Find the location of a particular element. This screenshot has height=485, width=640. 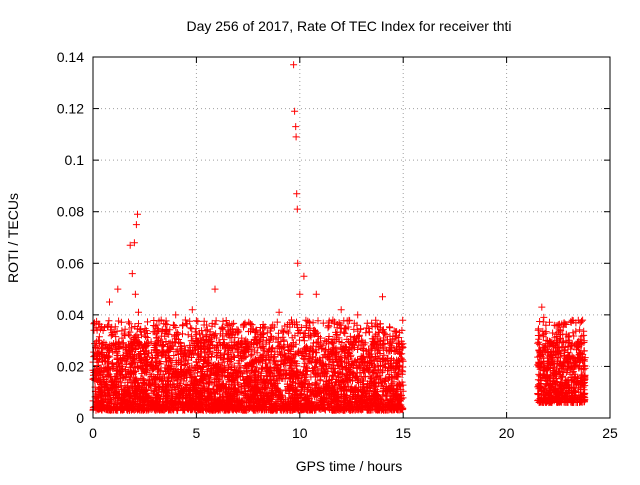

y-tick-label: 0 is located at coordinates (80, 418).